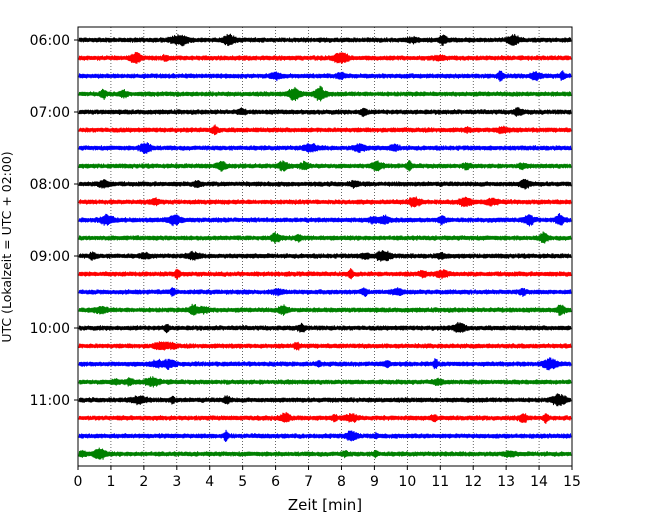 This screenshot has height=520, width=650. I want to click on x-tick-label: 6, so click(275, 482).